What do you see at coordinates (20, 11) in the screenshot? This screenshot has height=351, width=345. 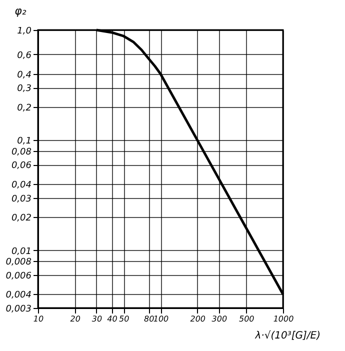 I see `y-axis-title: φ₂` at bounding box center [20, 11].